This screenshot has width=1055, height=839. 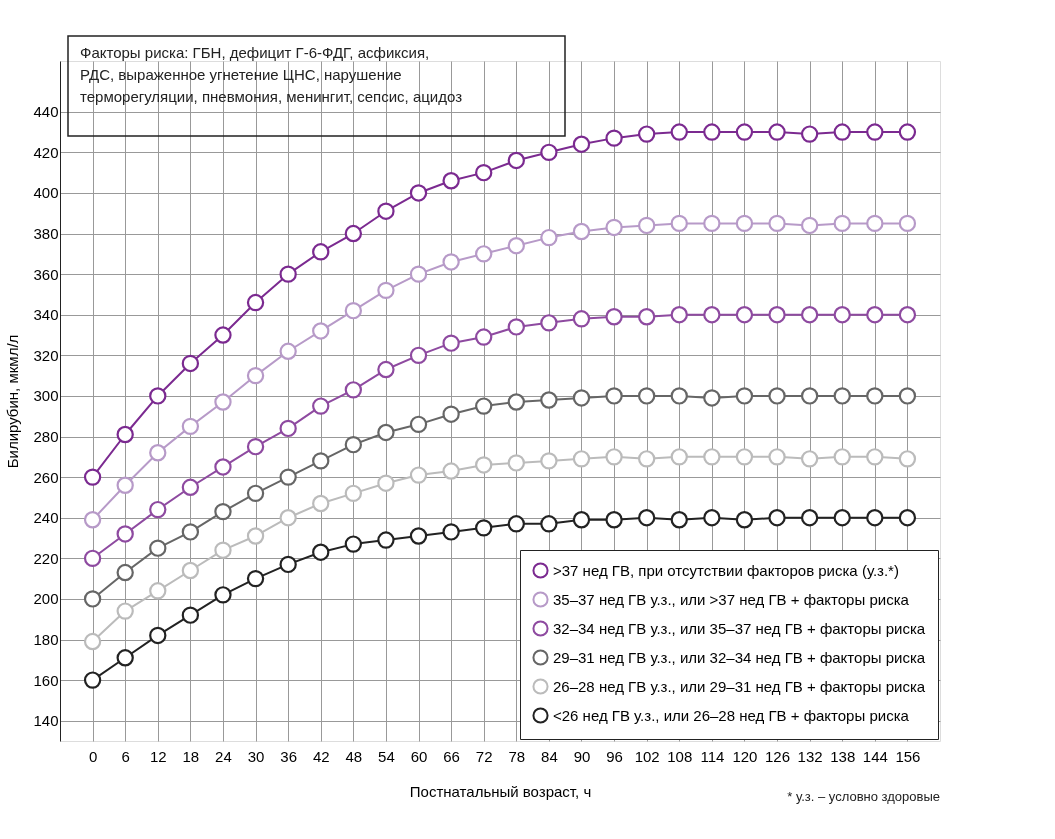 I want to click on x-tick-label: 138, so click(x=843, y=756).